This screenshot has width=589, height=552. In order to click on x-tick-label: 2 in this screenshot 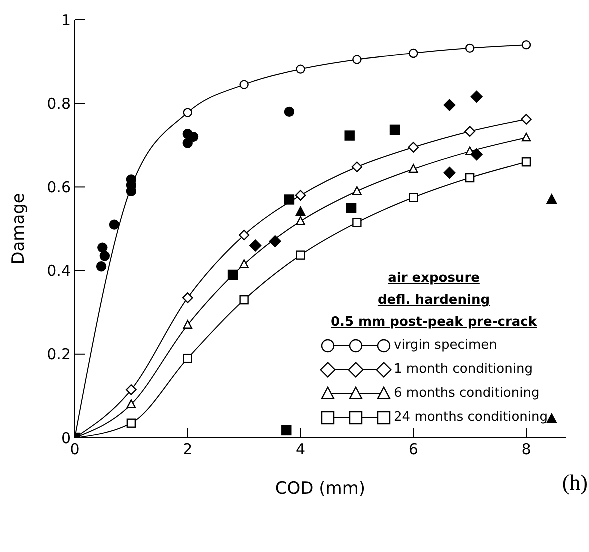, I will do `click(188, 449)`.